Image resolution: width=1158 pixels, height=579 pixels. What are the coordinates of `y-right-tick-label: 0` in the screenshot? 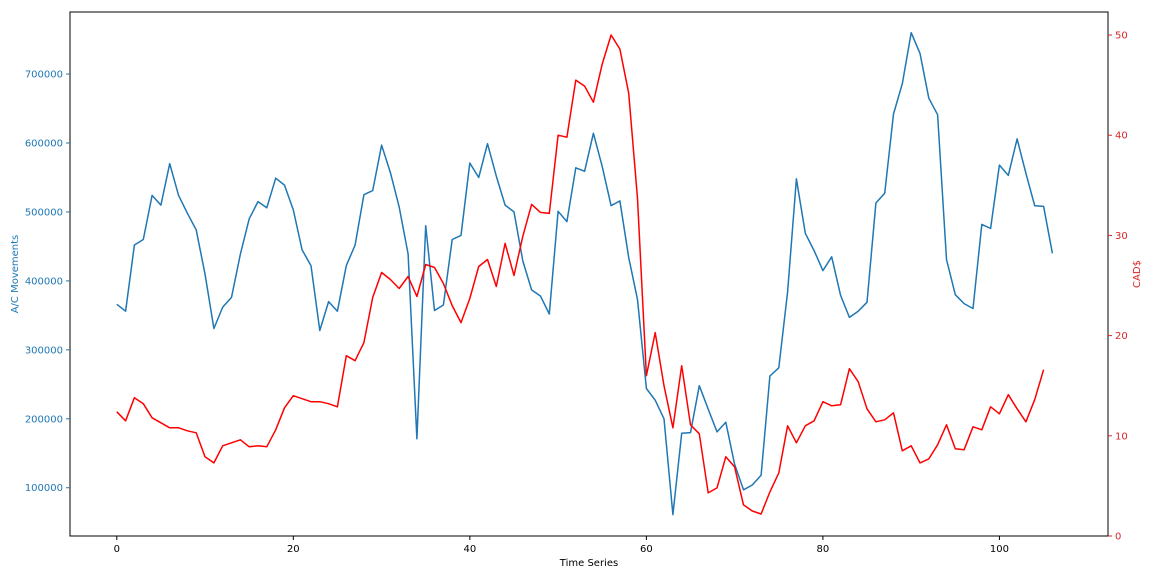 It's located at (1118, 537).